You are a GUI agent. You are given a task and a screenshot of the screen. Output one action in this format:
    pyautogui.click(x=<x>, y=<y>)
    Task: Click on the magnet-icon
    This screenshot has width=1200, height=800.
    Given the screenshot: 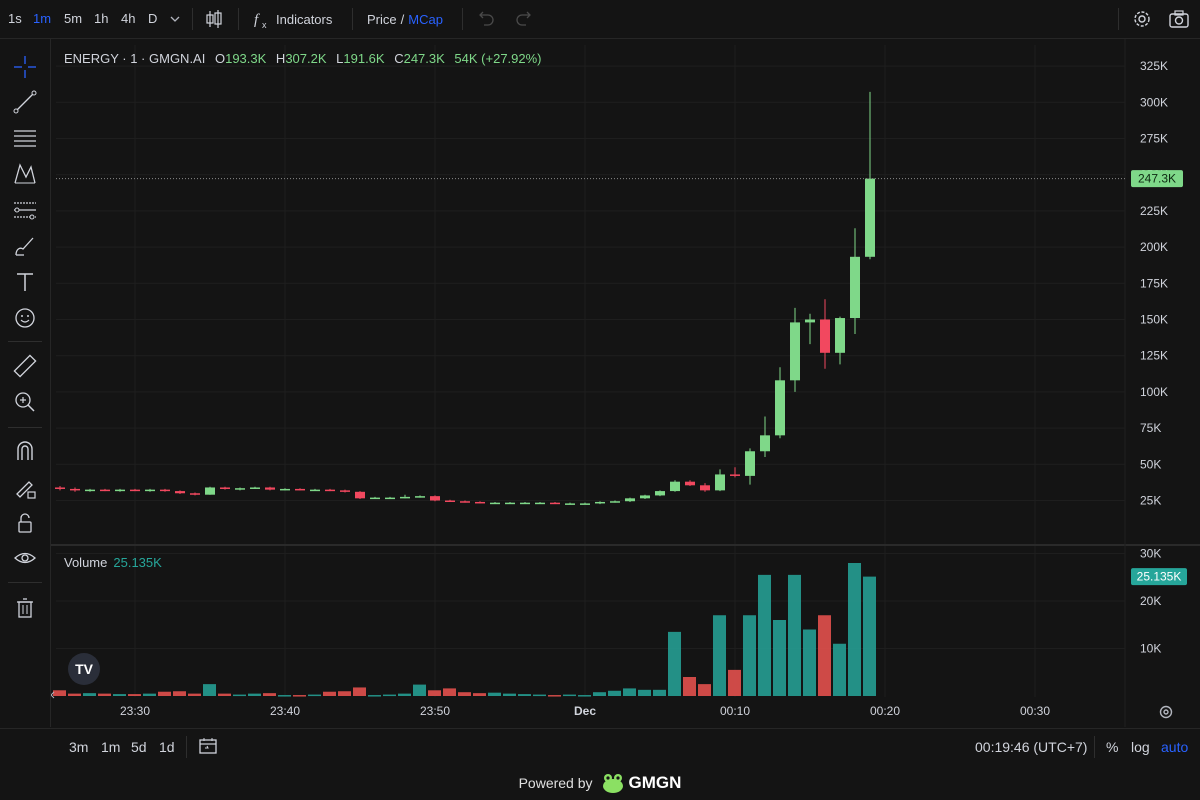 What is the action you would take?
    pyautogui.click(x=25, y=451)
    